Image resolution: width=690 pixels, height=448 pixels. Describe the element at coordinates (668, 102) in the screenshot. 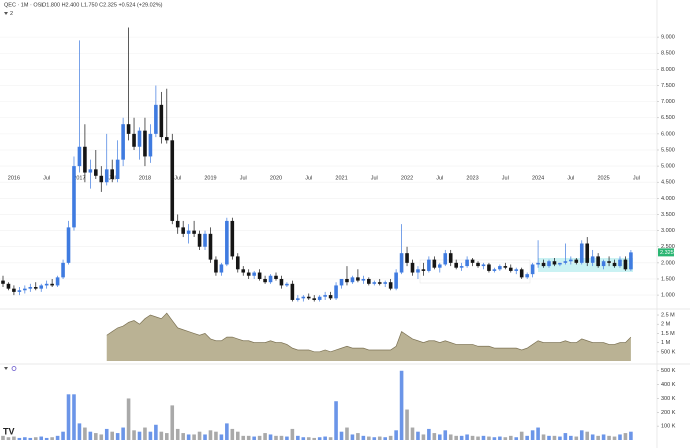

I see `y-tick-label: 7.000` at that location.